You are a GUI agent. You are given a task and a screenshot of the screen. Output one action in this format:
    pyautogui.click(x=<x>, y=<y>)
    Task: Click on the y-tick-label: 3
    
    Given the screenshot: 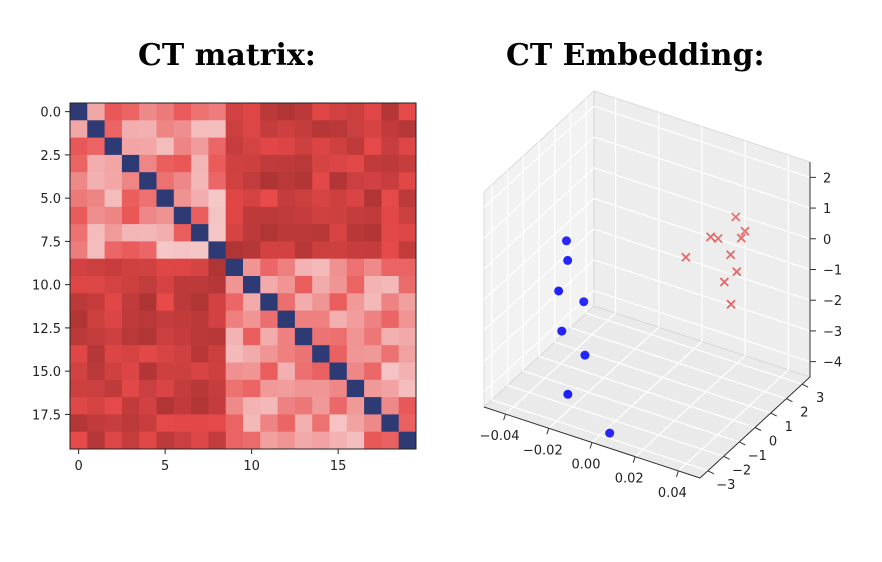 What is the action you would take?
    pyautogui.click(x=820, y=398)
    